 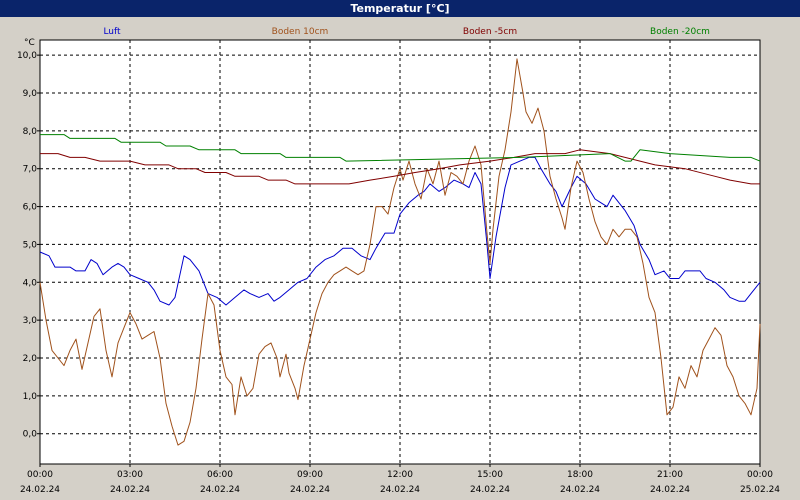 I want to click on x-tick-time-label: 12:00, so click(x=400, y=475).